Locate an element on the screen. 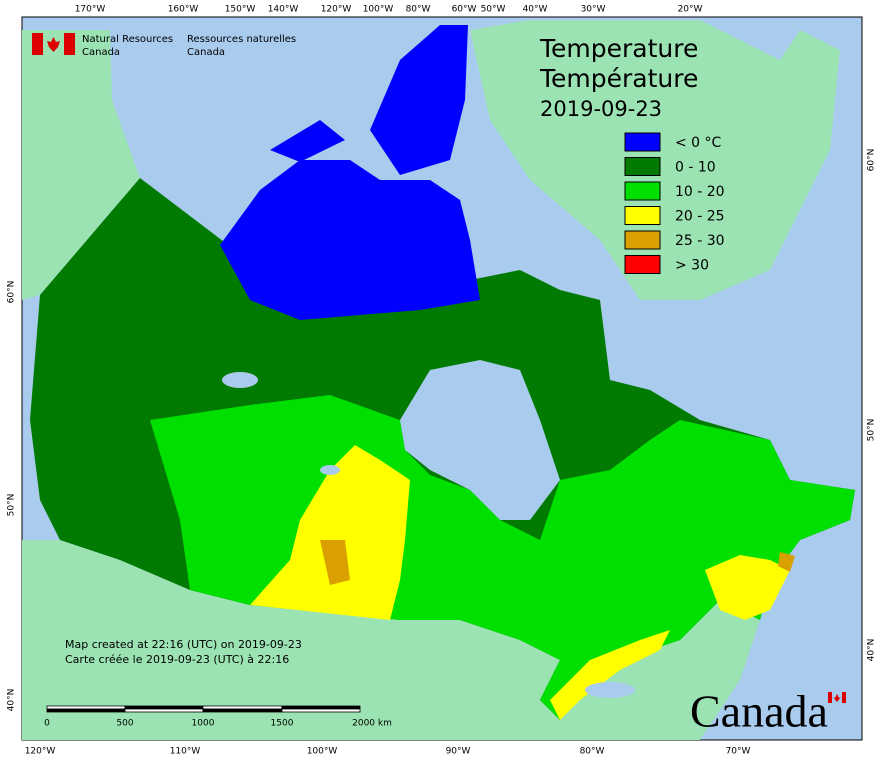  scale-label: 1500 is located at coordinates (282, 724).